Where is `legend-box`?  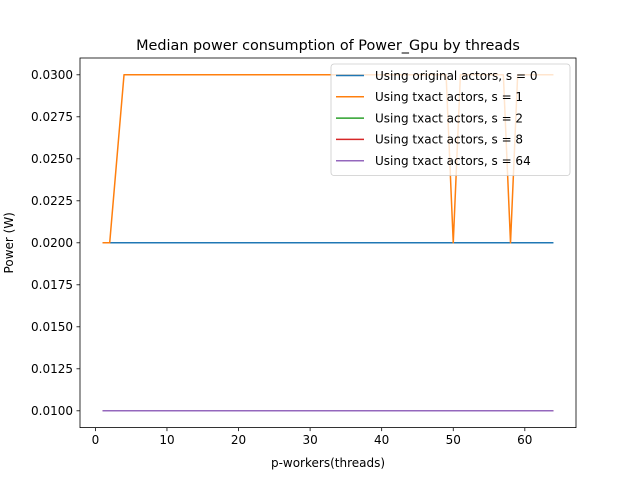 legend-box is located at coordinates (450, 119).